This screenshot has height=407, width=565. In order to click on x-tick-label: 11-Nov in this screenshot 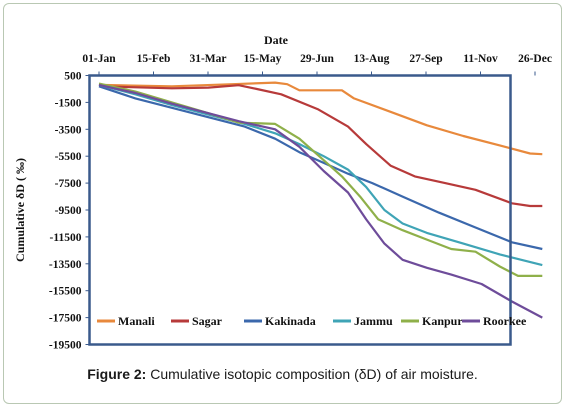, I will do `click(480, 59)`.